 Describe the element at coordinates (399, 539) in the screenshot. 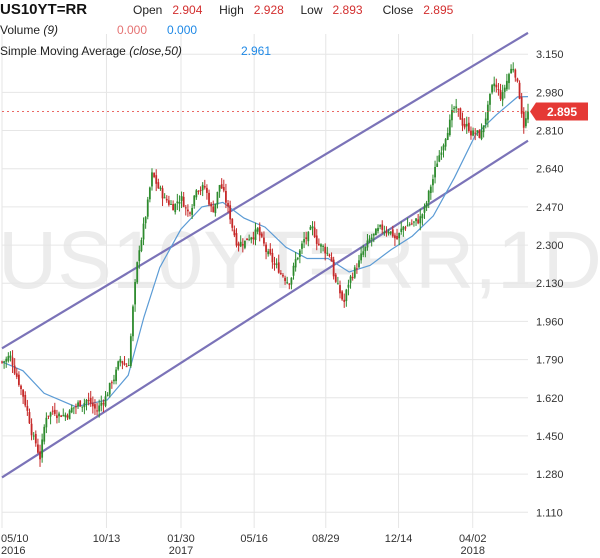

I see `x-tick-label: 12/14` at that location.